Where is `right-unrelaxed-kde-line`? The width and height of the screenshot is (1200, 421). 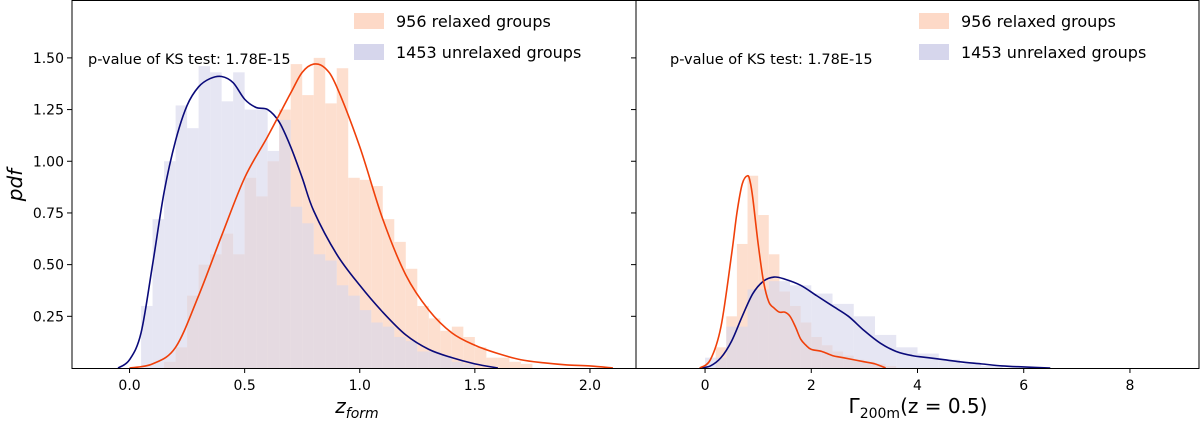
right-unrelaxed-kde-line is located at coordinates (875, 322).